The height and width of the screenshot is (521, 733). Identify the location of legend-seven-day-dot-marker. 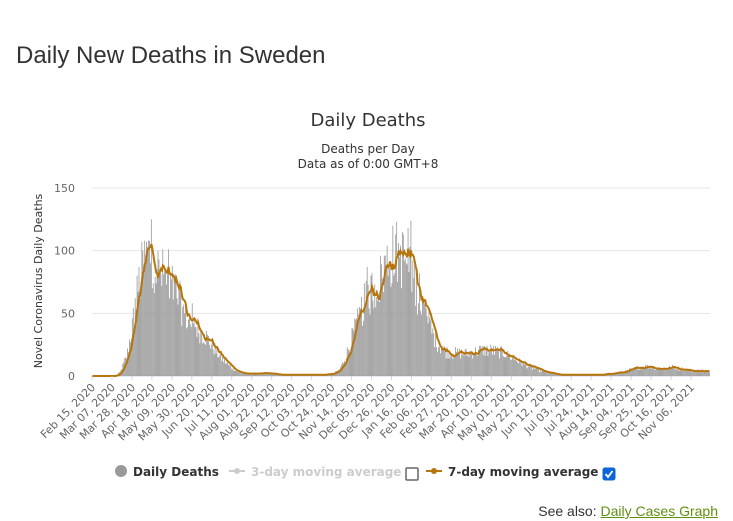
(434, 471).